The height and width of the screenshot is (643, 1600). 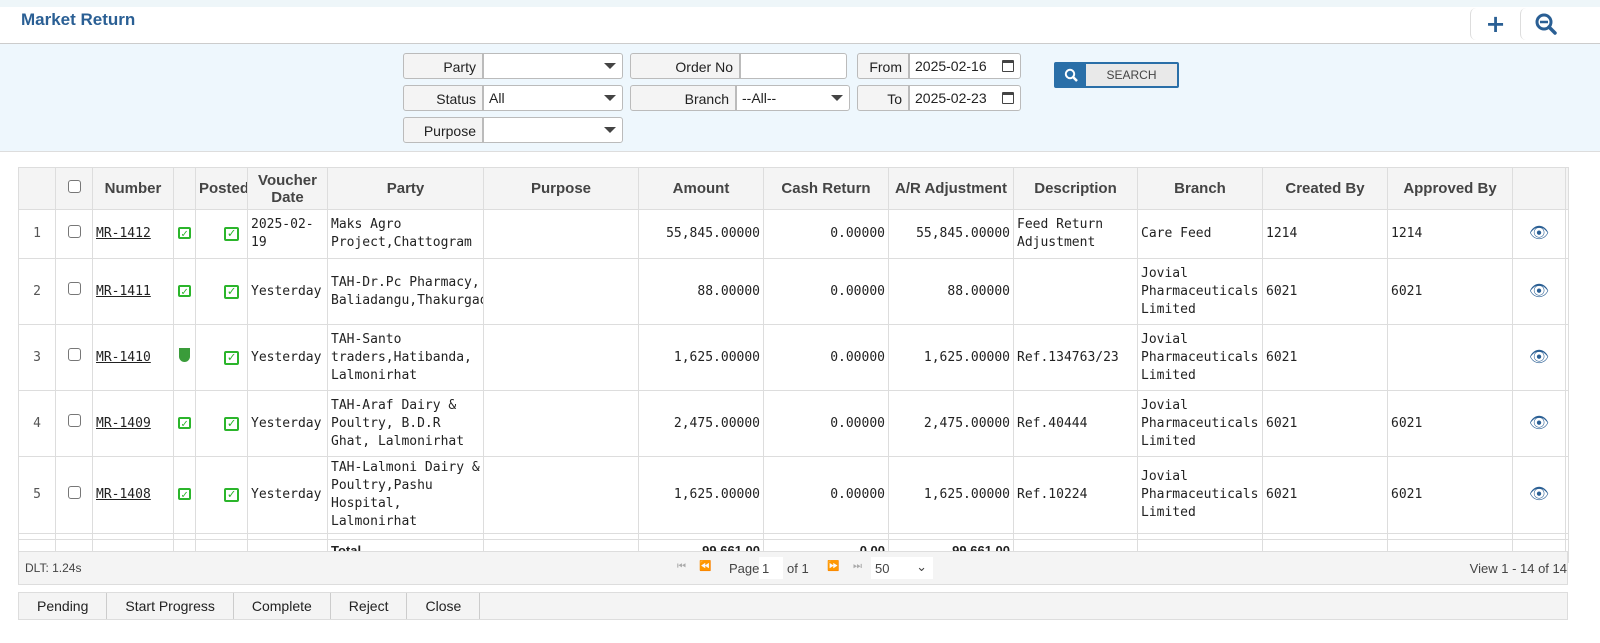 What do you see at coordinates (1200, 291) in the screenshot?
I see `branch: Jovial Pharmaceuticals Limited` at bounding box center [1200, 291].